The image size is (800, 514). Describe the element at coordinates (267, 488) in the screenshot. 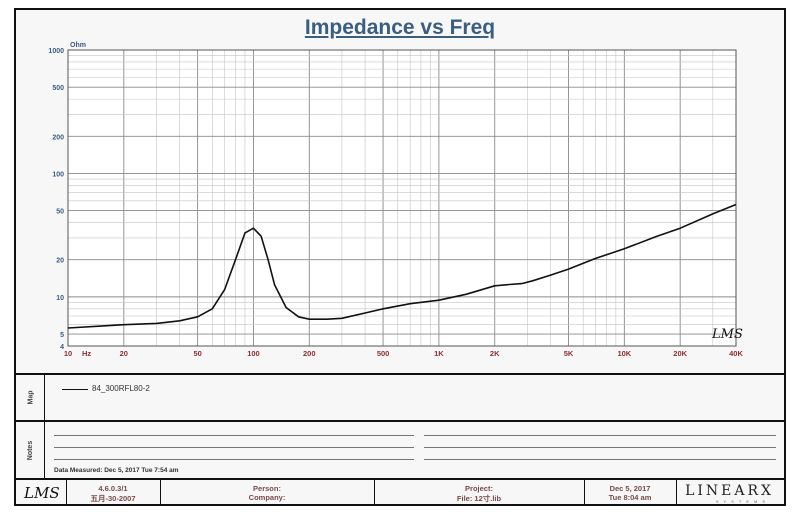

I see `person-label: Person:` at that location.